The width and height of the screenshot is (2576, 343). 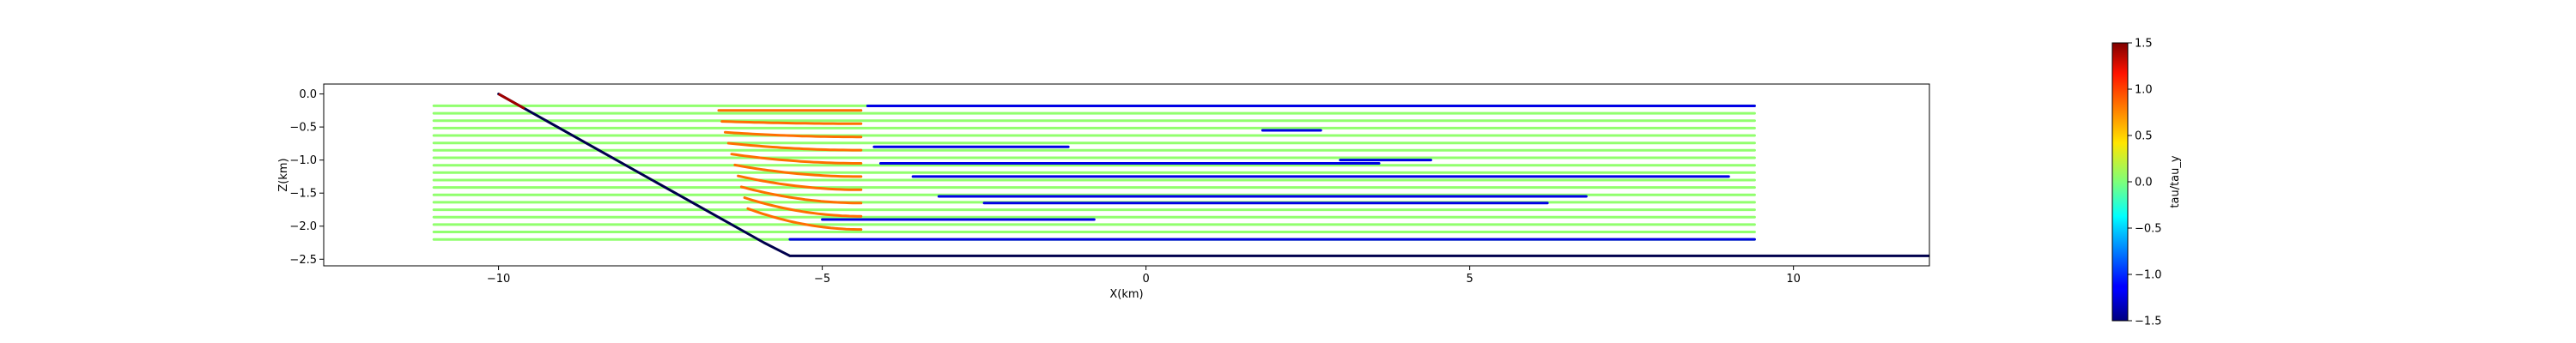 What do you see at coordinates (499, 280) in the screenshot?
I see `x-tick-label: −10` at bounding box center [499, 280].